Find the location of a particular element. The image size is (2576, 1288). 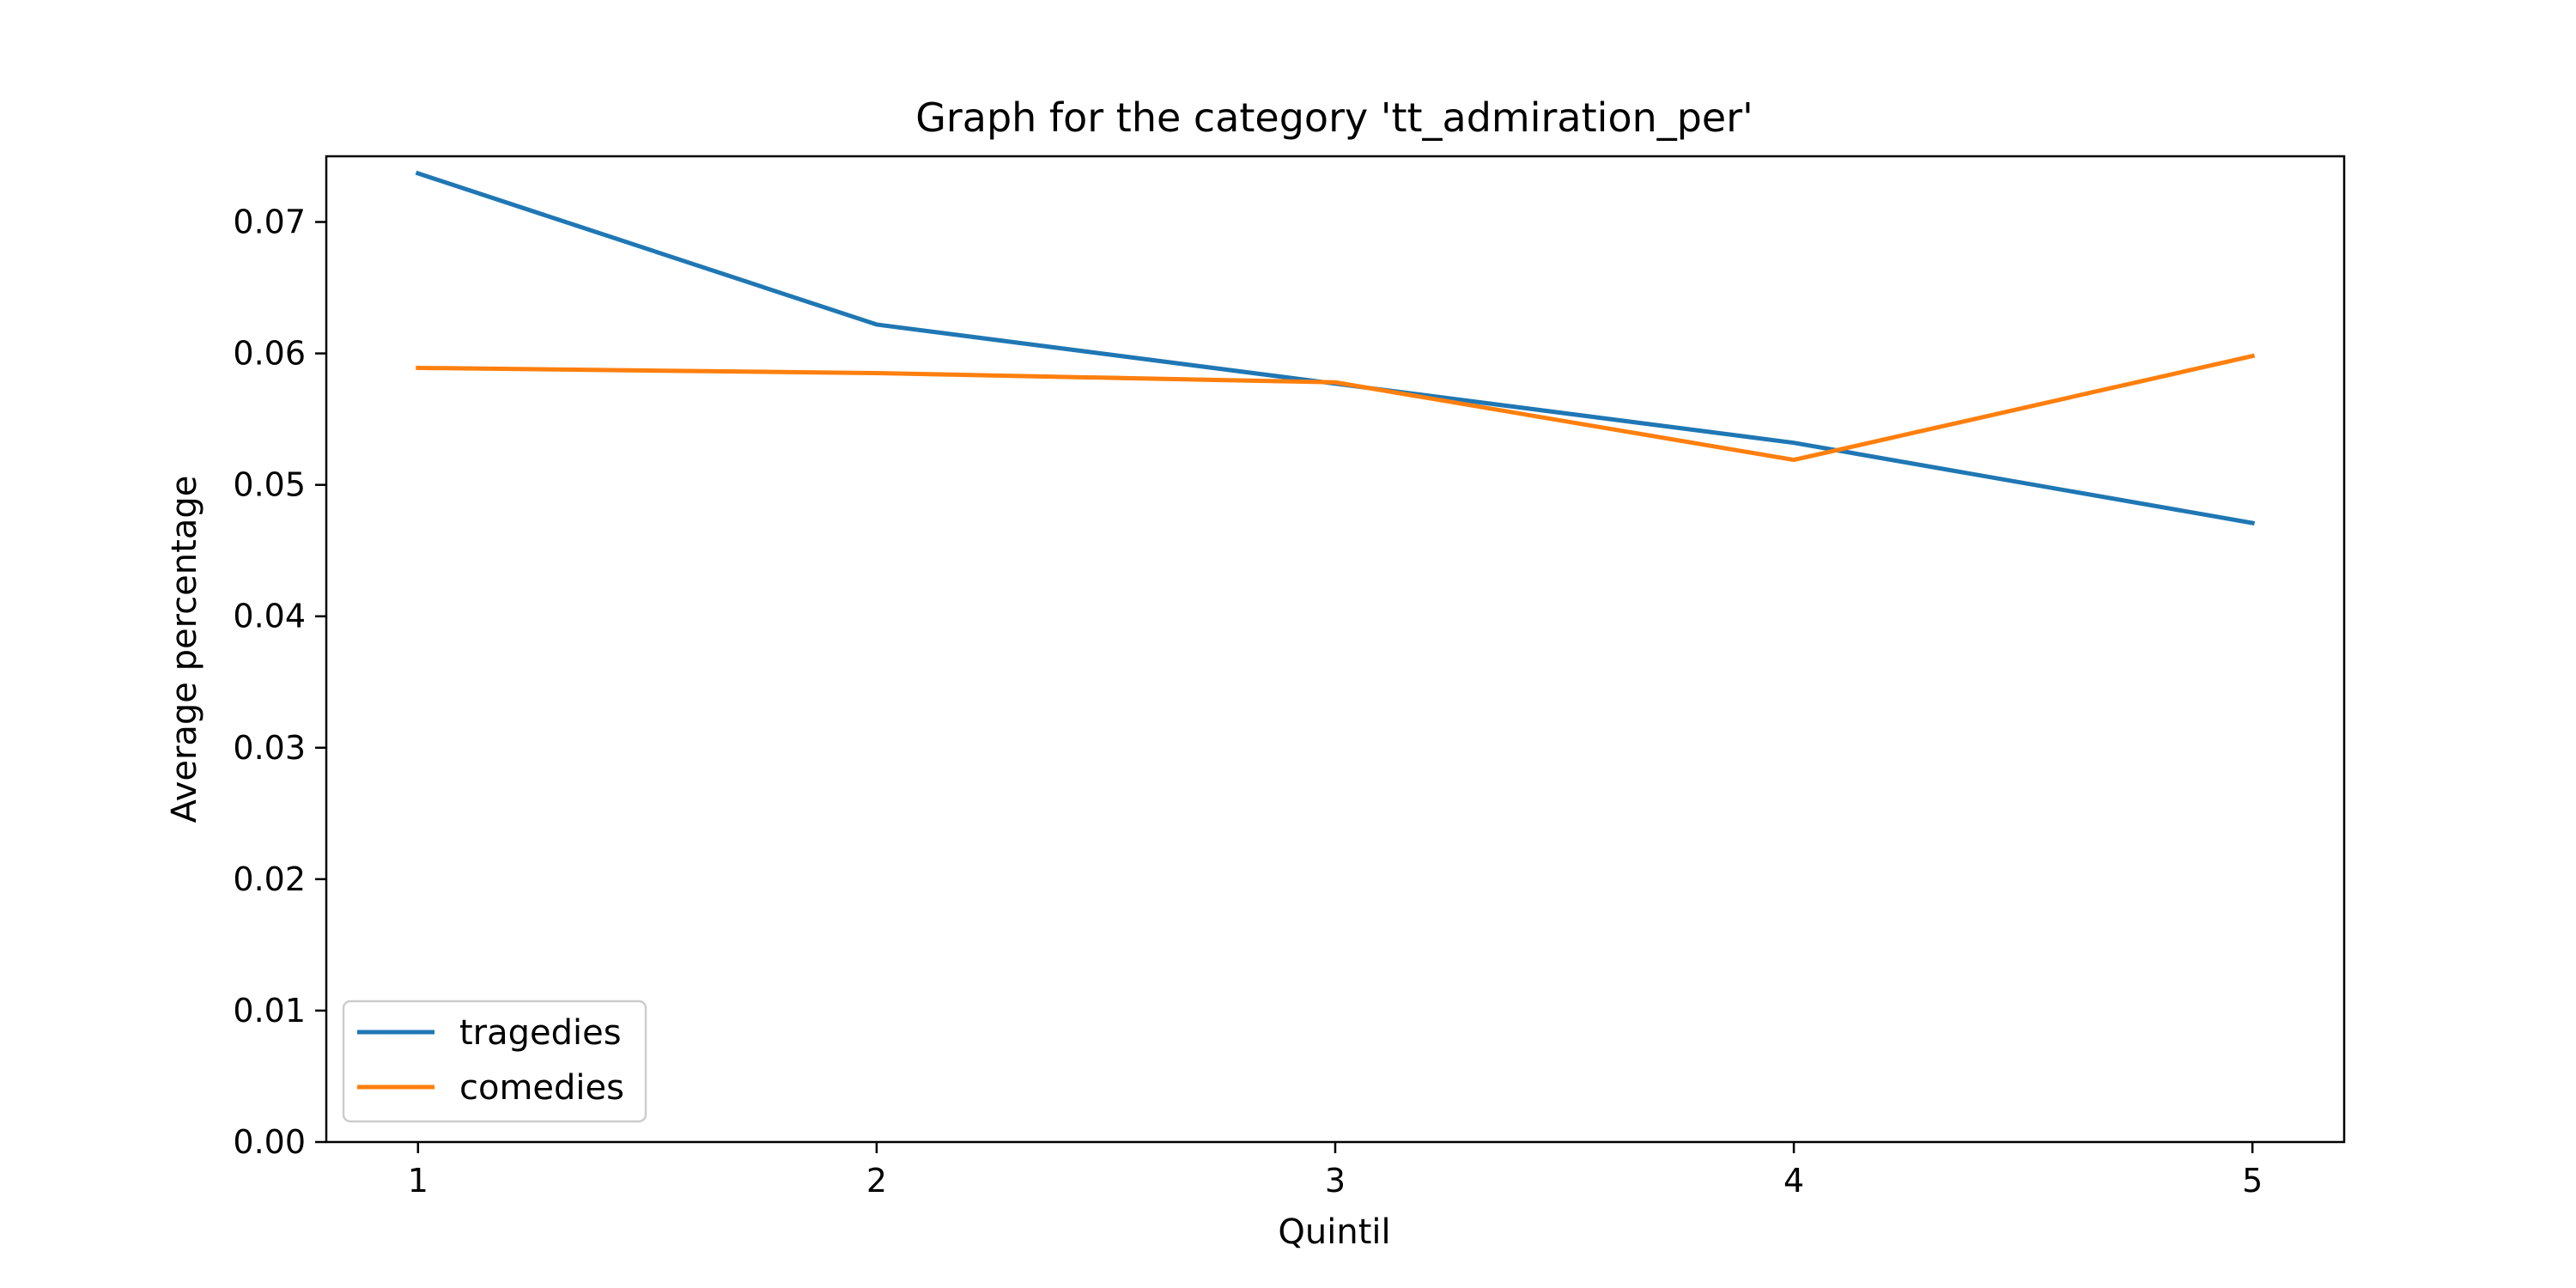

y-tick-label: 0.02 is located at coordinates (269, 879).